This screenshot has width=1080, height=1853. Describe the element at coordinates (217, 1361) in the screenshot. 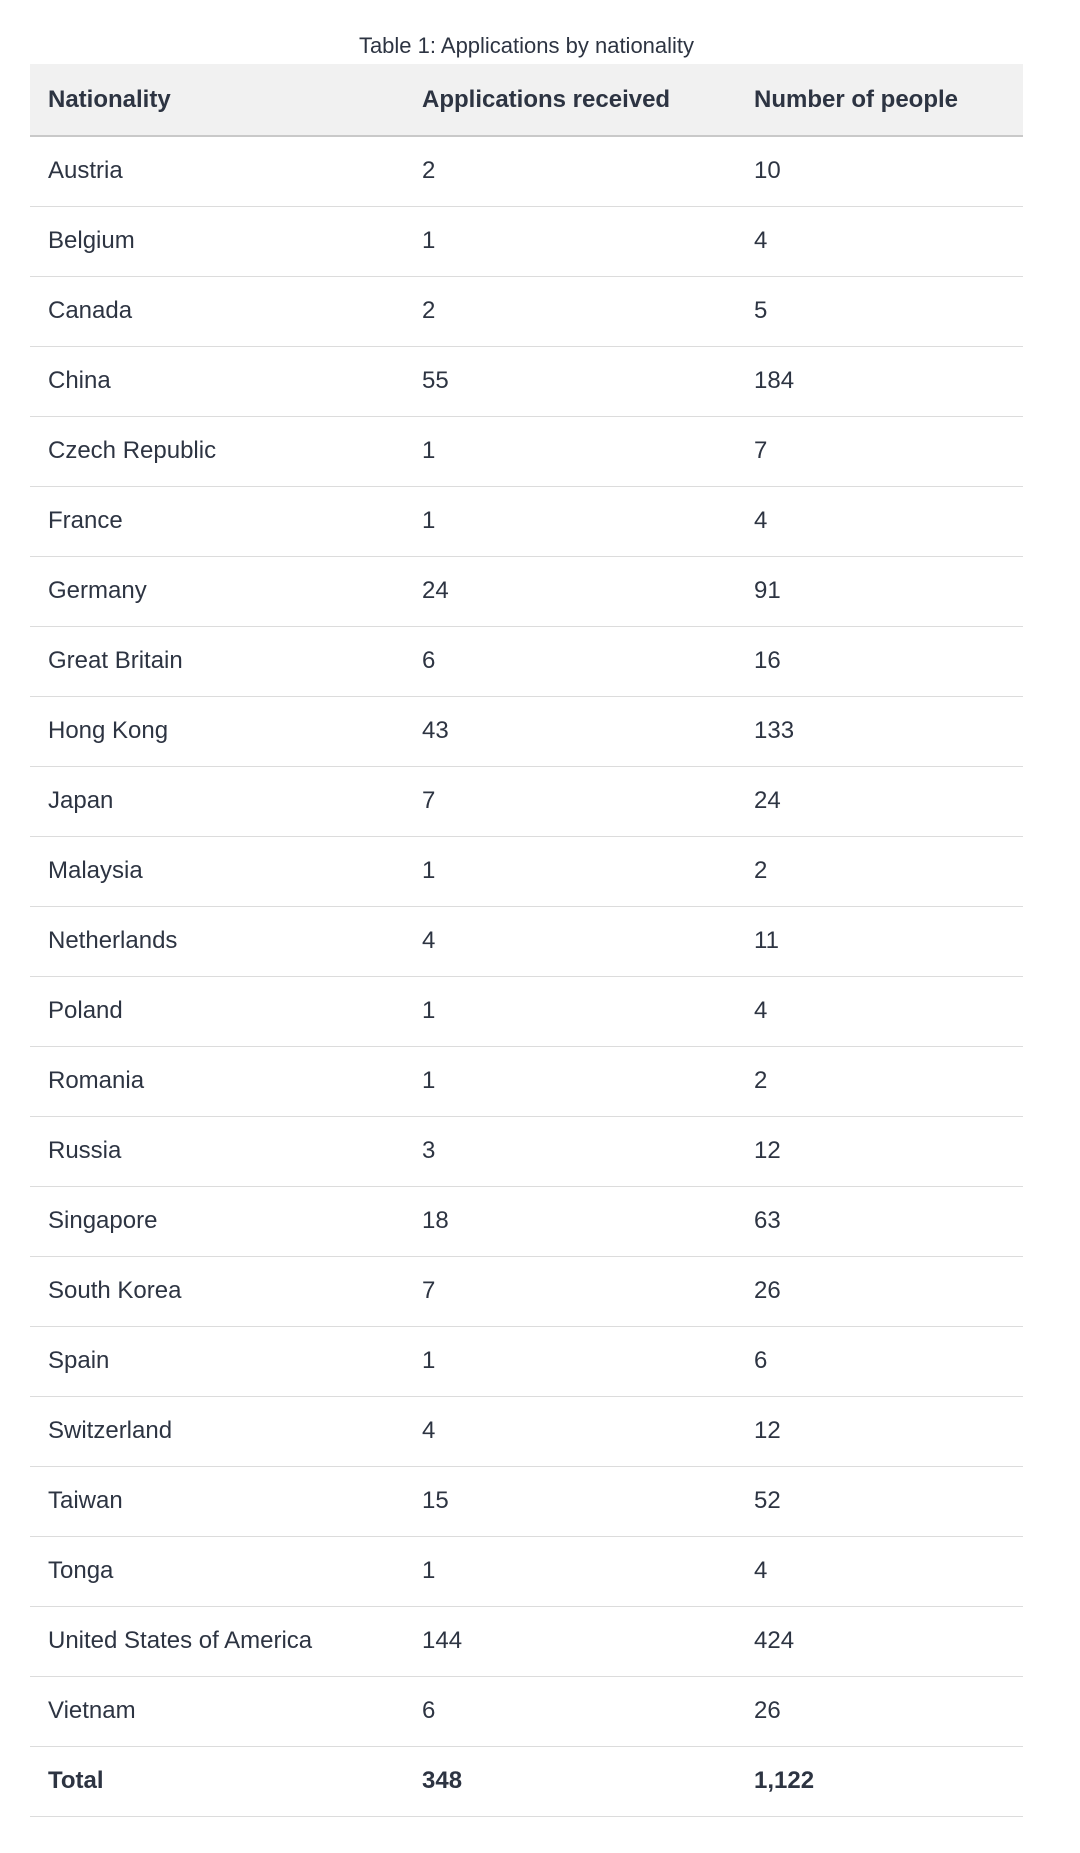

I see `cell-nationality: Spain` at that location.